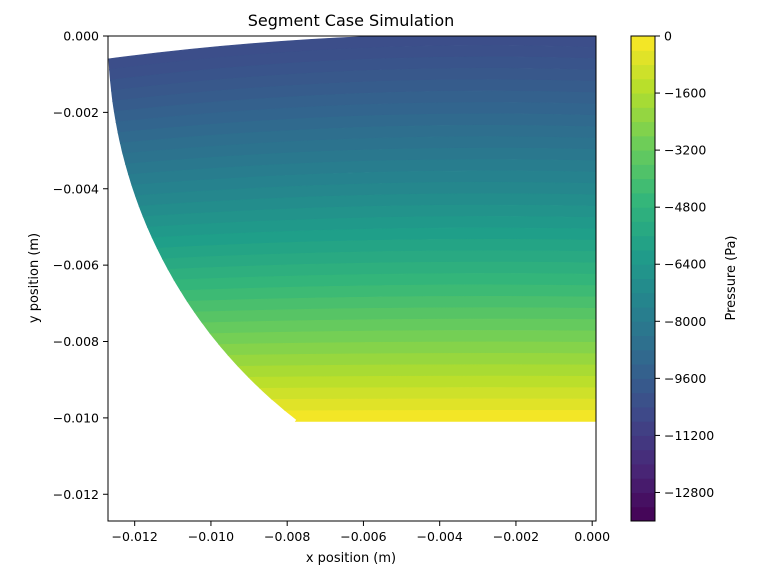  I want to click on x-tick-label: −0.012, so click(135, 536).